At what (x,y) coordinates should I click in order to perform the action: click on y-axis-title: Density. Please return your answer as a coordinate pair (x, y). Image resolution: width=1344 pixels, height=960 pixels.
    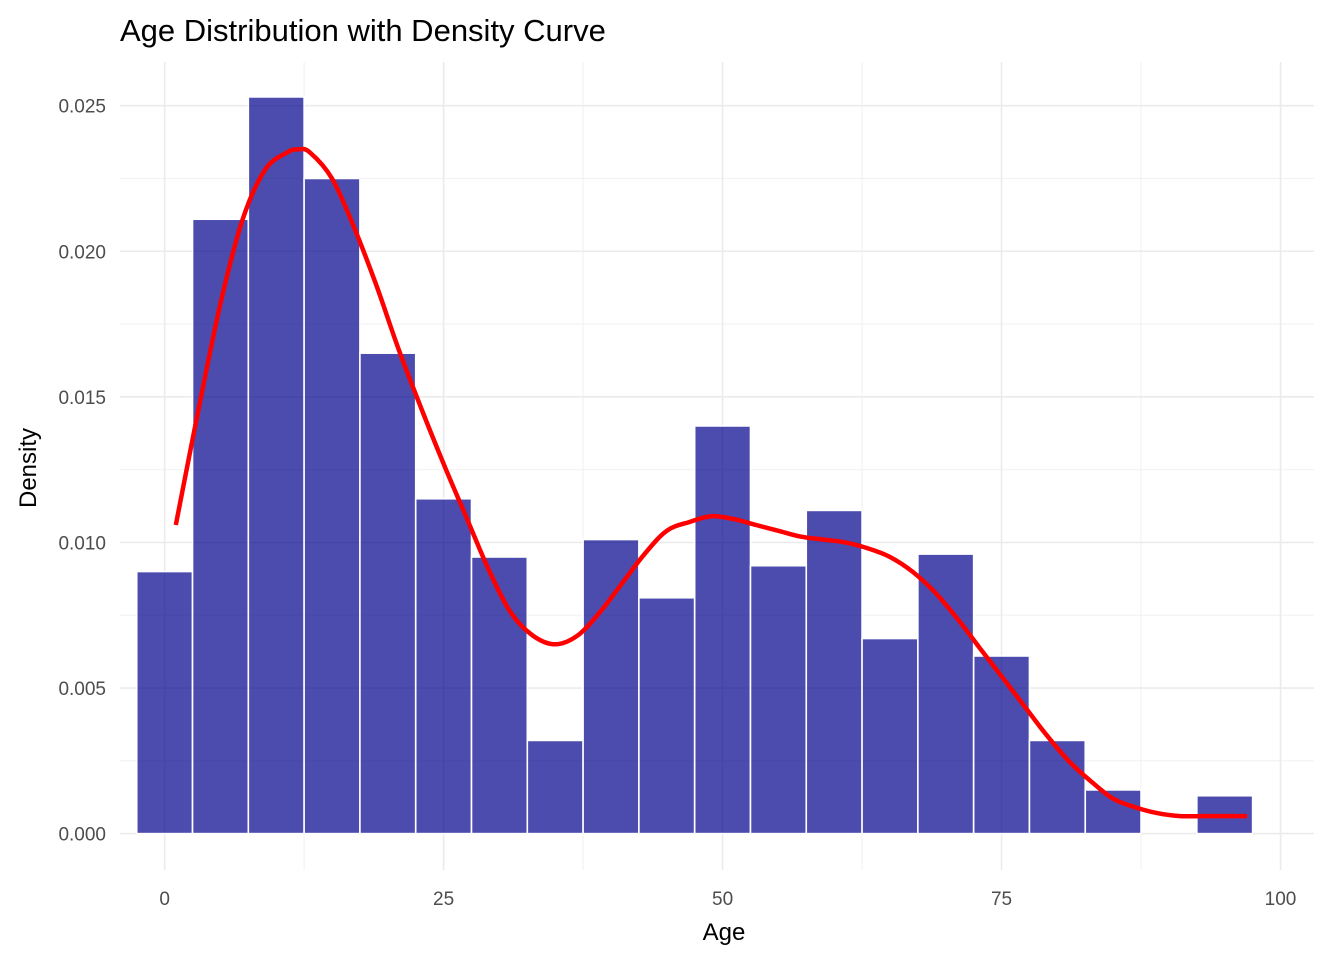
    Looking at the image, I should click on (28, 468).